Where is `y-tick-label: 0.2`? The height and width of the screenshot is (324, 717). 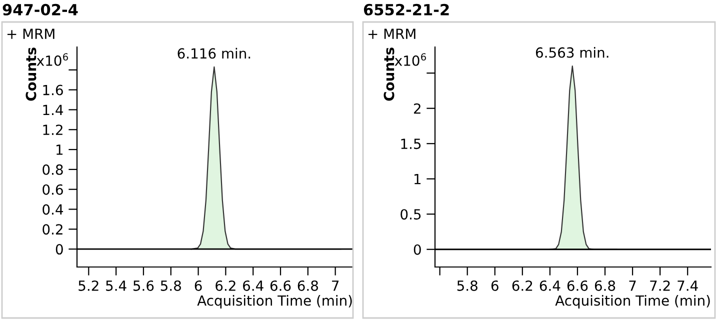
y-tick-label: 0.2 is located at coordinates (52, 229).